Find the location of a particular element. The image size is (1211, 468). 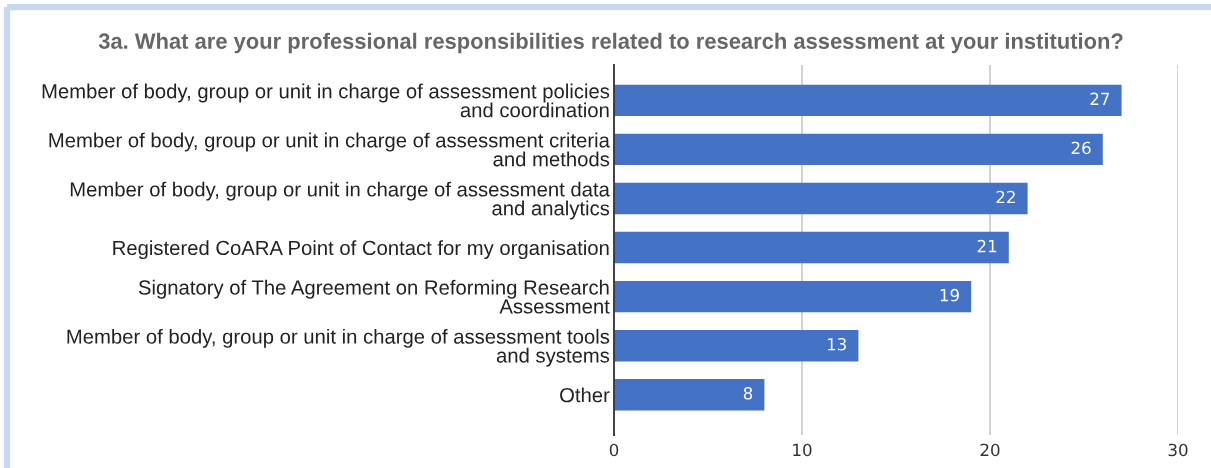

x-tick-label: 10 is located at coordinates (802, 450).